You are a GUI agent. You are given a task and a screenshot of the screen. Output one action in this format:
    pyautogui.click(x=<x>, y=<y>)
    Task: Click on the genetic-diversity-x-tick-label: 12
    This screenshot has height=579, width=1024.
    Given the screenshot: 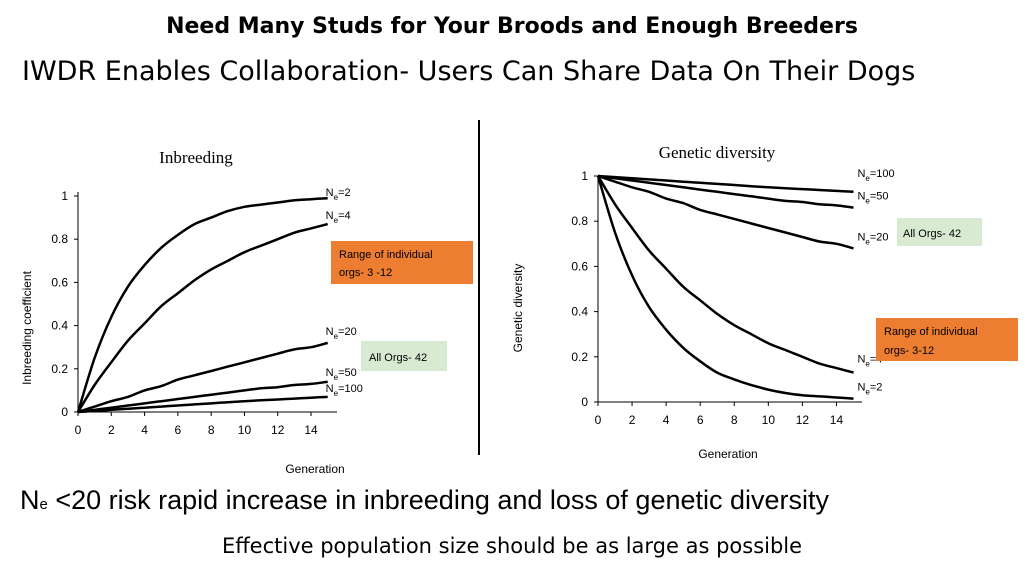 What is the action you would take?
    pyautogui.click(x=803, y=420)
    